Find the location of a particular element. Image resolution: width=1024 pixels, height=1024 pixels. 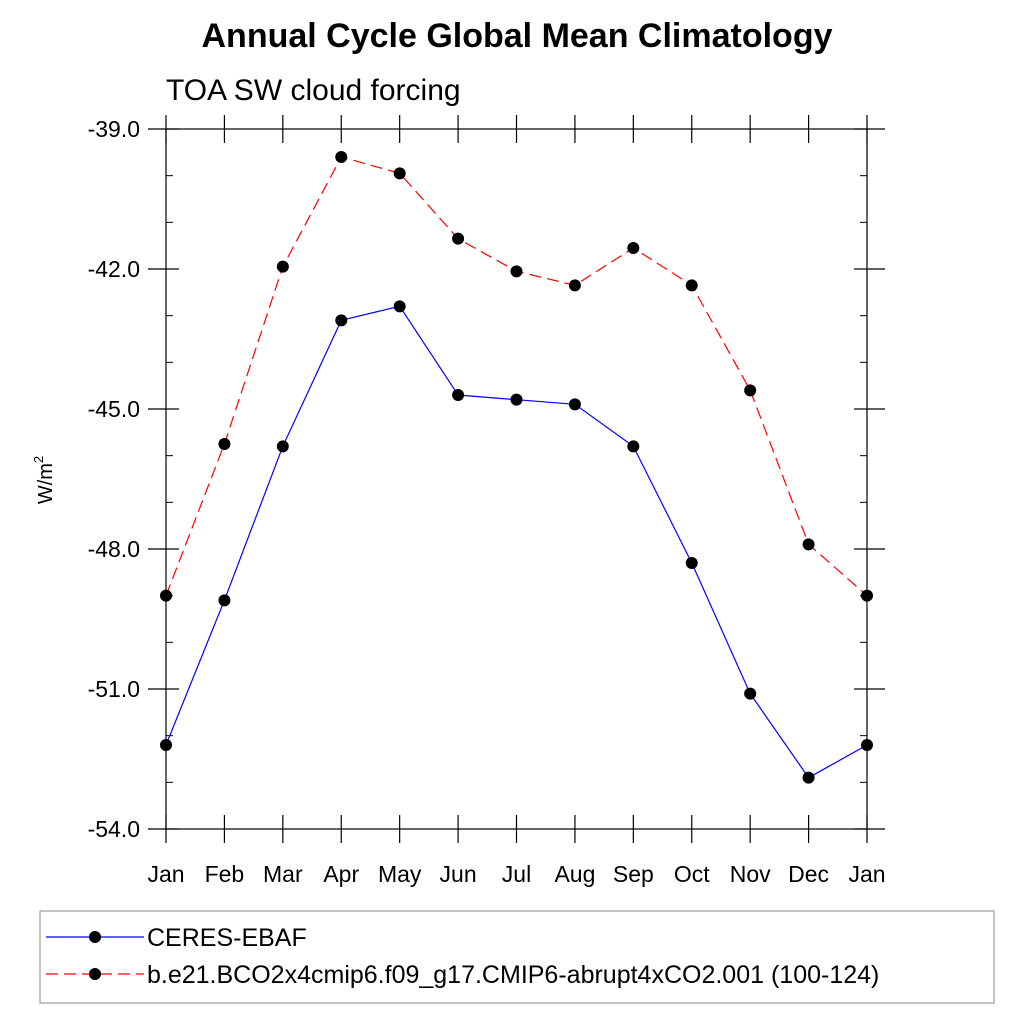

y-tick-label: -39.0 is located at coordinates (114, 129).